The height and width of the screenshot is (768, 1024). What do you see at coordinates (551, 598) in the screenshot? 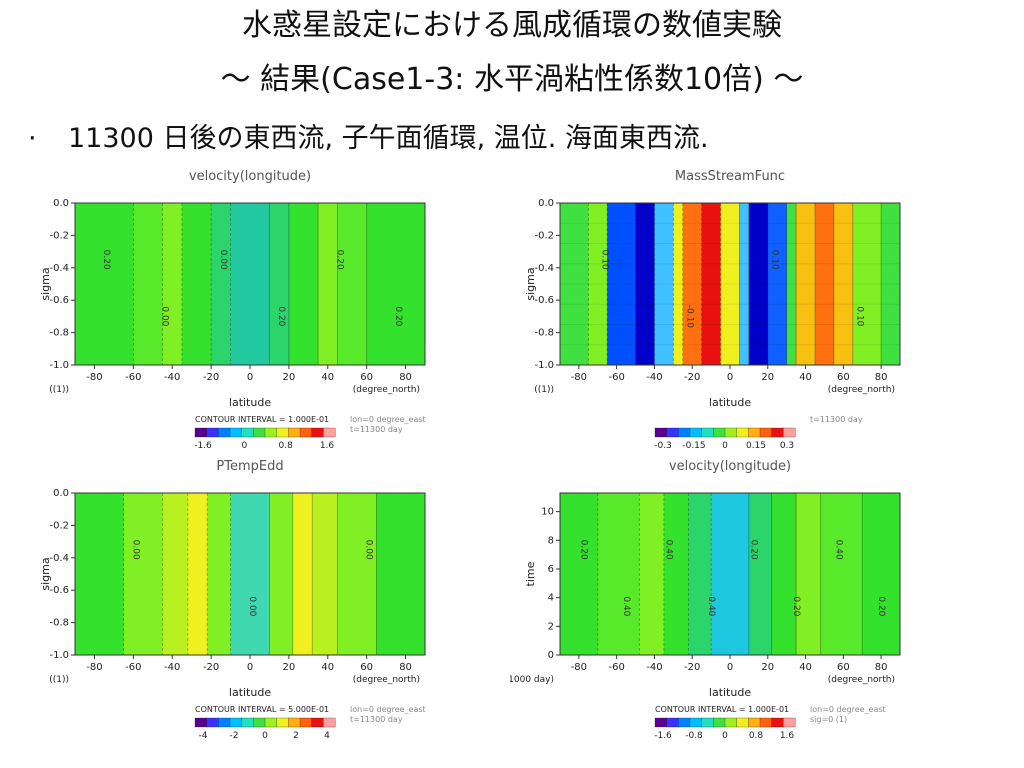
I see `y-tick-label: 4` at bounding box center [551, 598].